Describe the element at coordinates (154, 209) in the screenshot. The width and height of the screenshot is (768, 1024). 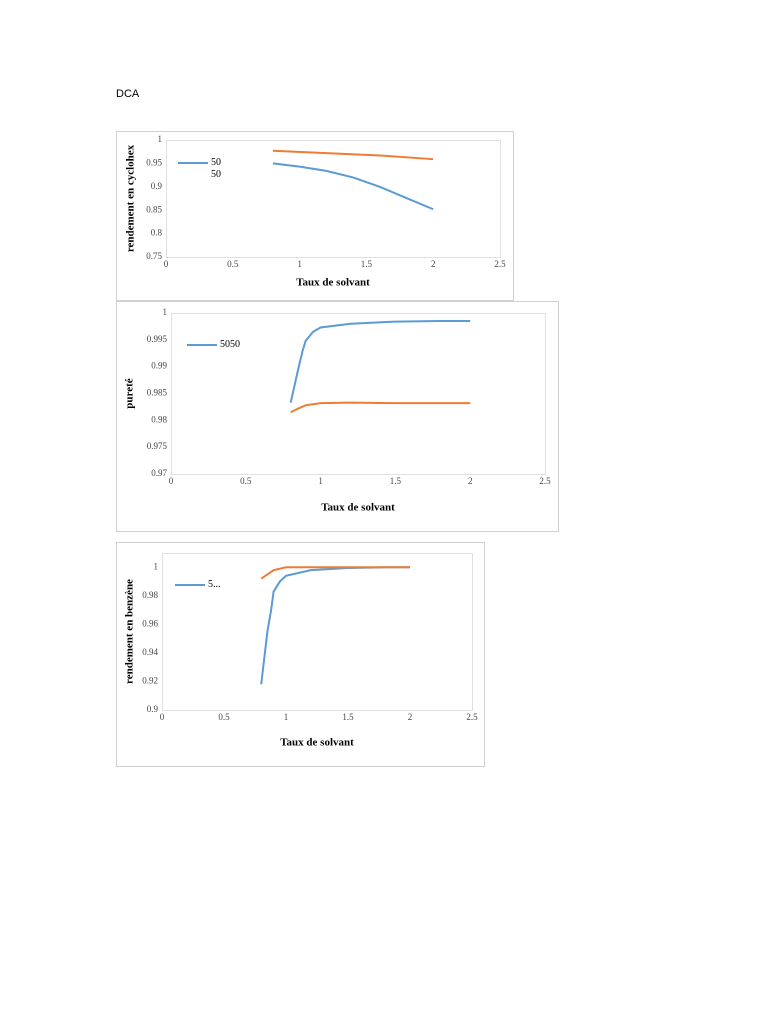
I see `y-tick-label: 0.85` at that location.